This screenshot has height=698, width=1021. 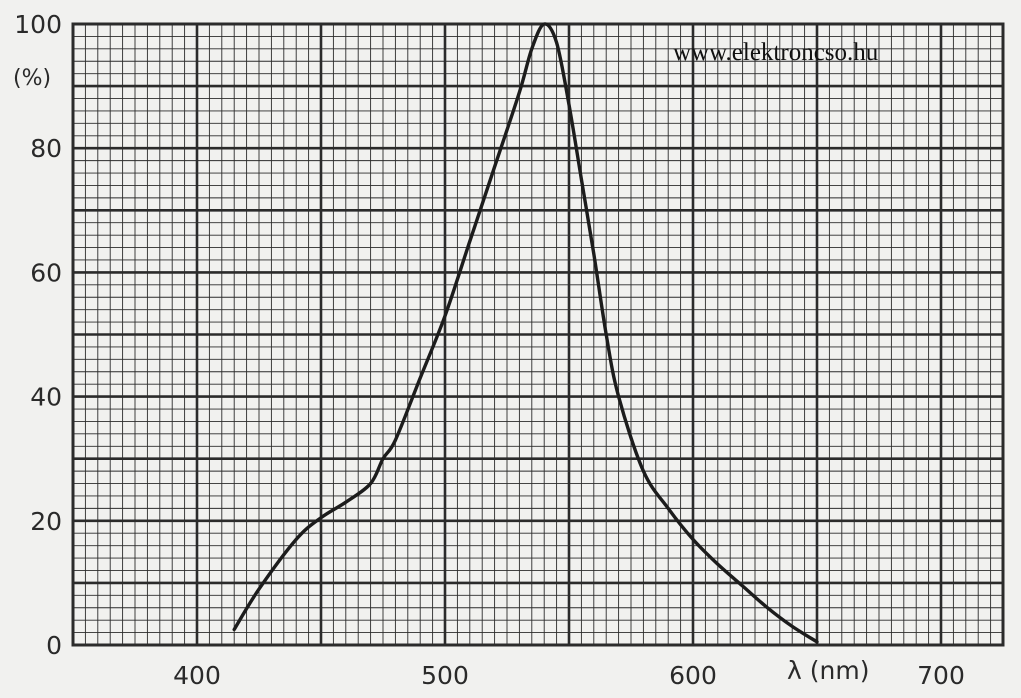 What do you see at coordinates (46, 397) in the screenshot?
I see `y-tick-label: 40` at bounding box center [46, 397].